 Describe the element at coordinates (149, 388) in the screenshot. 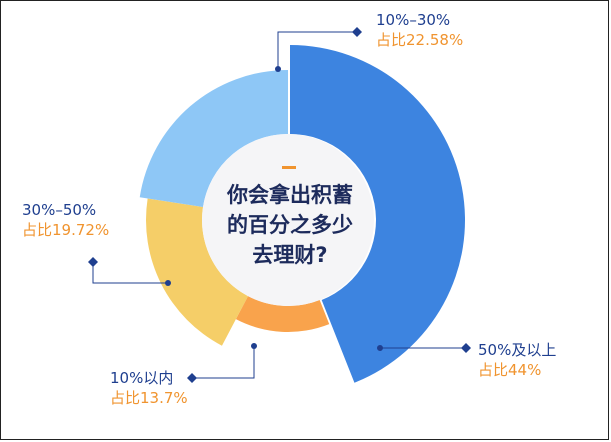

I see `label-under-10: 10%以内 占比13.7%` at that location.